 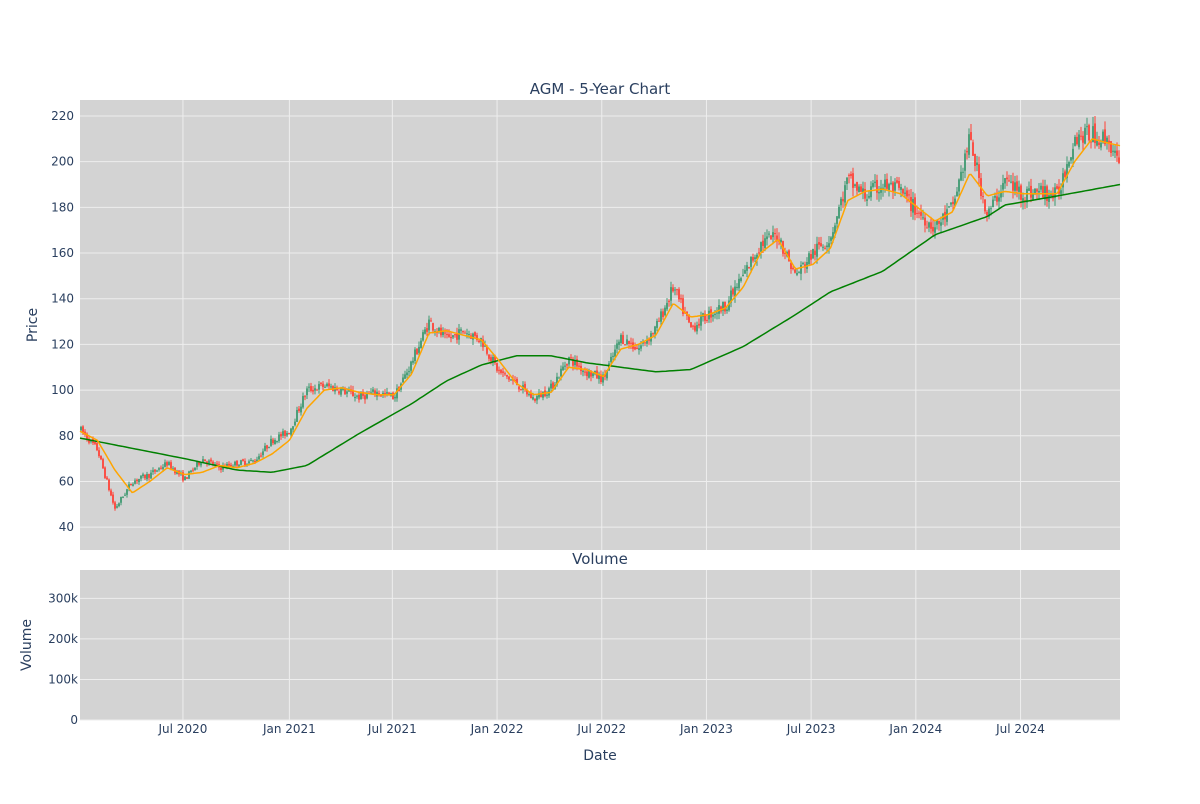 I want to click on x-tick-label: Jan 2021, so click(x=289, y=729).